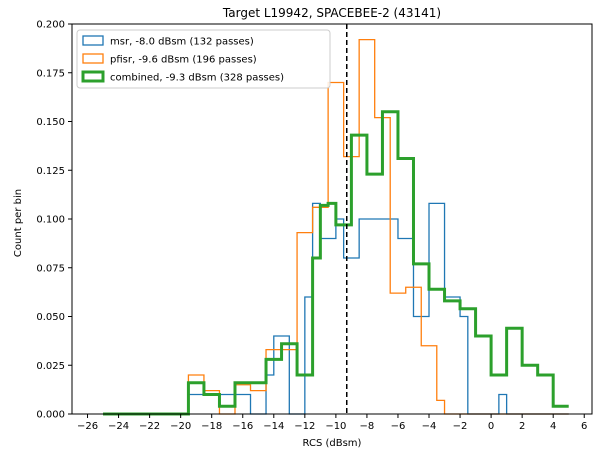 Image resolution: width=597 pixels, height=457 pixels. What do you see at coordinates (332, 443) in the screenshot?
I see `x-axis-label: RCS (dBsm)` at bounding box center [332, 443].